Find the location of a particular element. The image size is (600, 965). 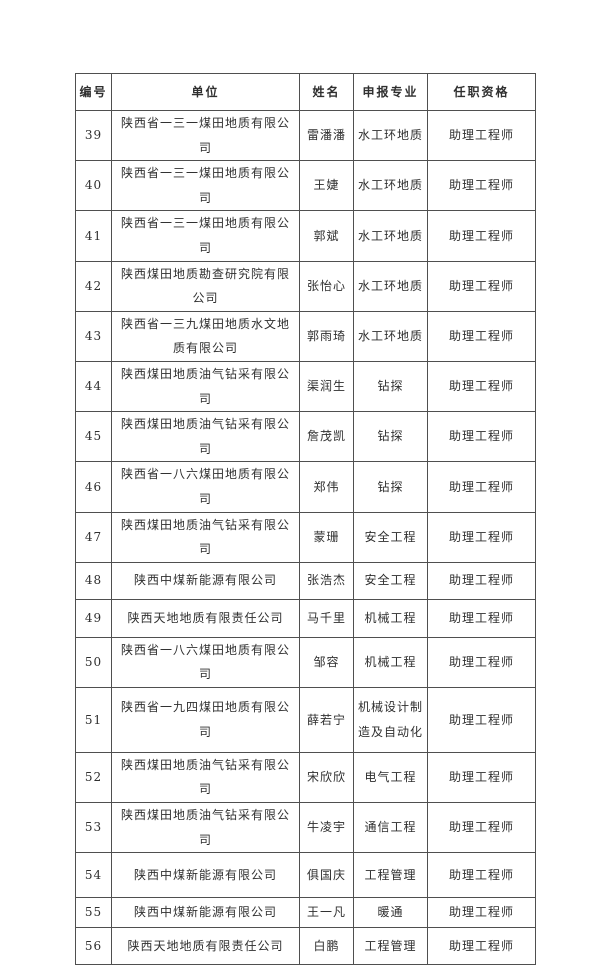

table-row: 40 陕西省一三一煤田地质有限公司 王婕 水工环地质 助理工程师 is located at coordinates (305, 186).